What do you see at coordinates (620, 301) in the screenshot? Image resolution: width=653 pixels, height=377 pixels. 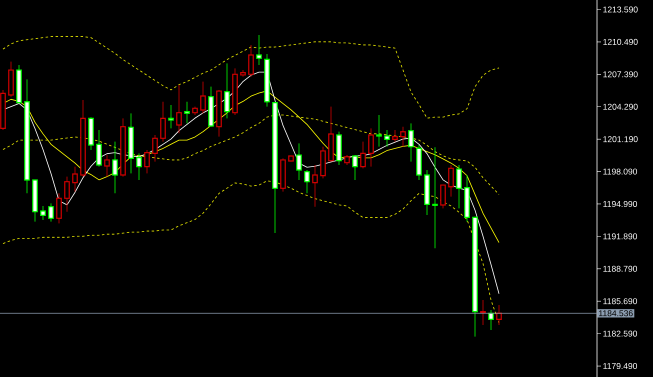 I see `y-tick-label: 1185.690` at bounding box center [620, 301].